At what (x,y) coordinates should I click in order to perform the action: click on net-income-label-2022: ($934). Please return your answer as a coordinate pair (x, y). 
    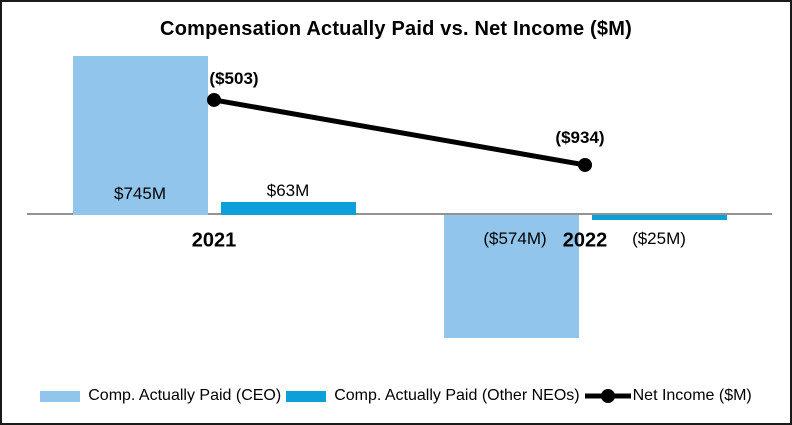
    Looking at the image, I should click on (580, 137).